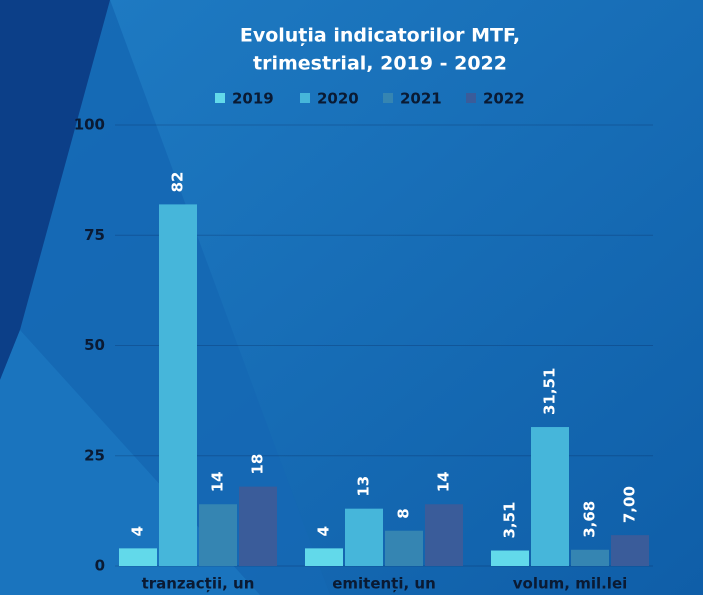  Describe the element at coordinates (570, 584) in the screenshot. I see `x-tick-label: volum, mil.lei` at that location.